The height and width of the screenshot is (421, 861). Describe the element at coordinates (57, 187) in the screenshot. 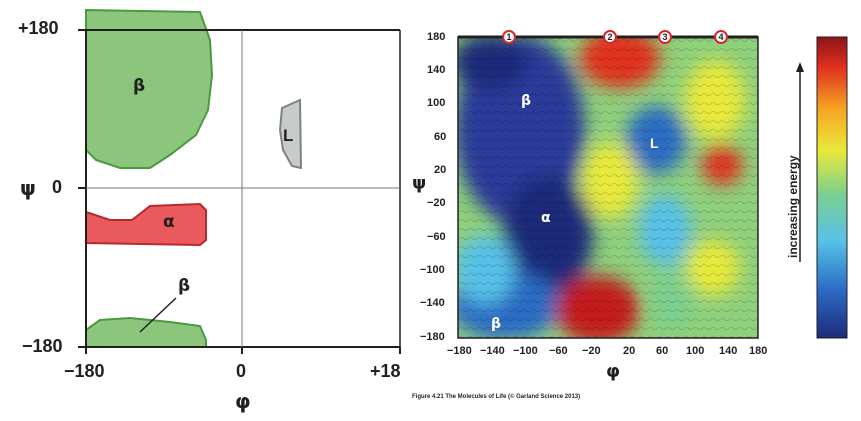

I see `left-y-tick-zero: 0` at that location.